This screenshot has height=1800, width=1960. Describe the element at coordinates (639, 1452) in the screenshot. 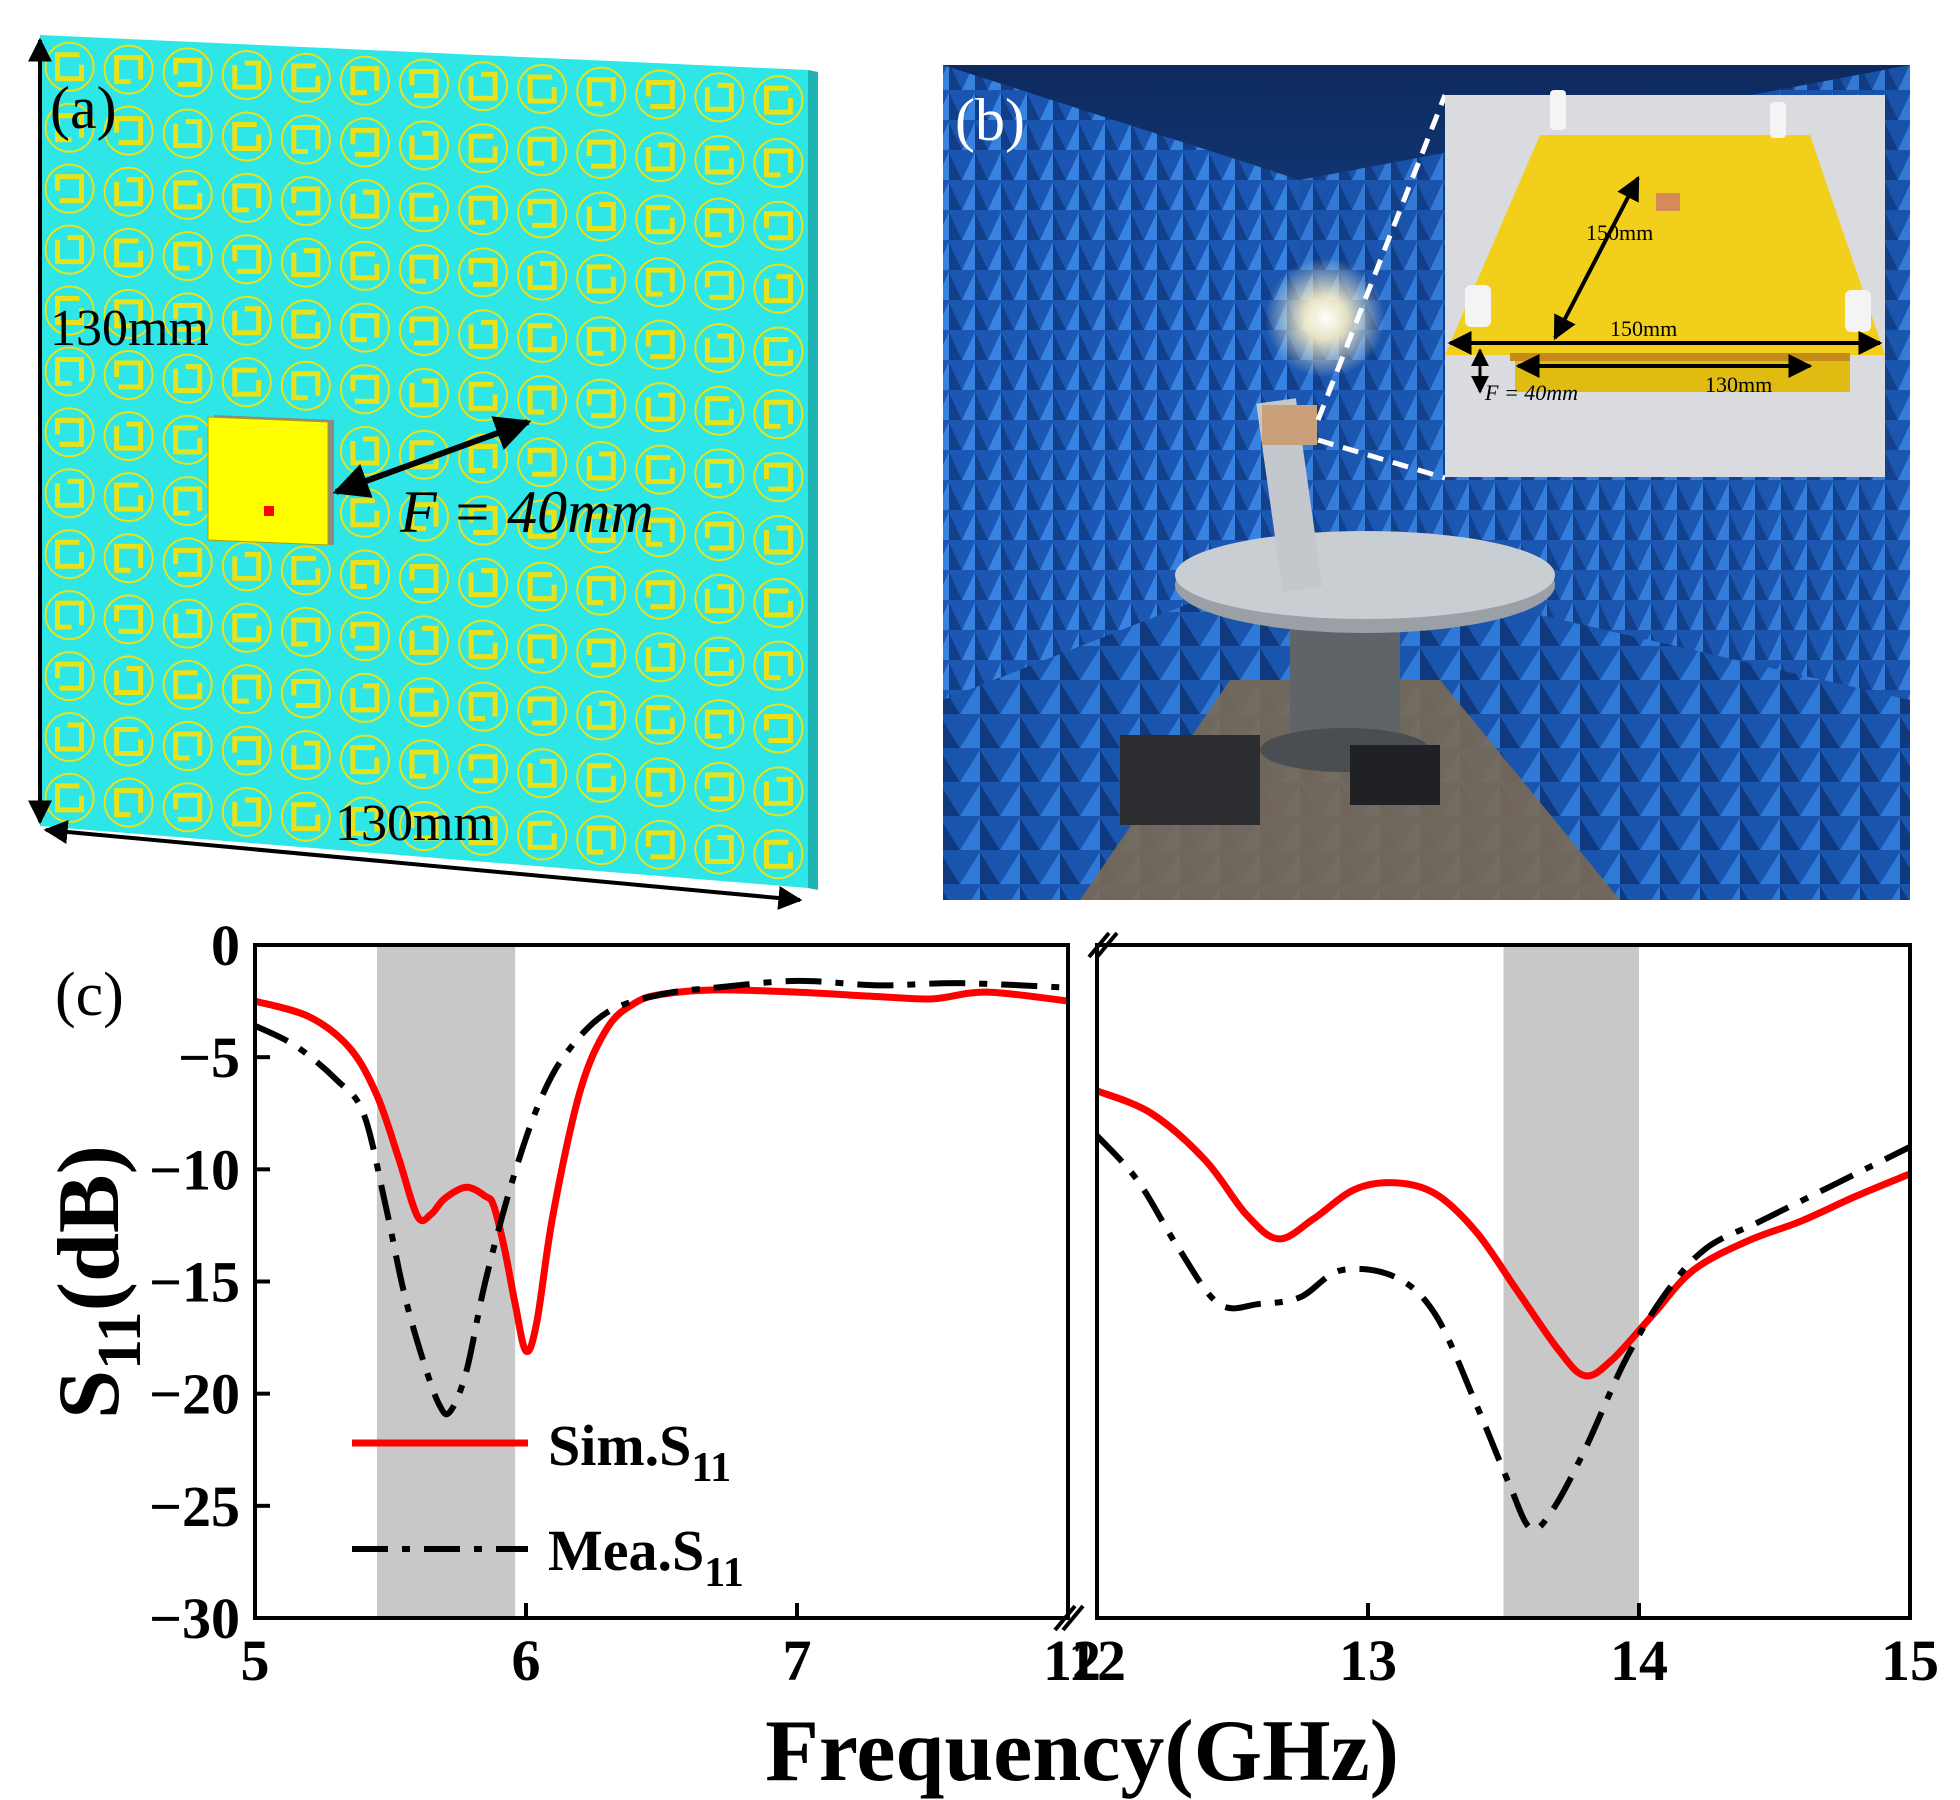

I see `legend-sim-label: Sim.S11` at that location.